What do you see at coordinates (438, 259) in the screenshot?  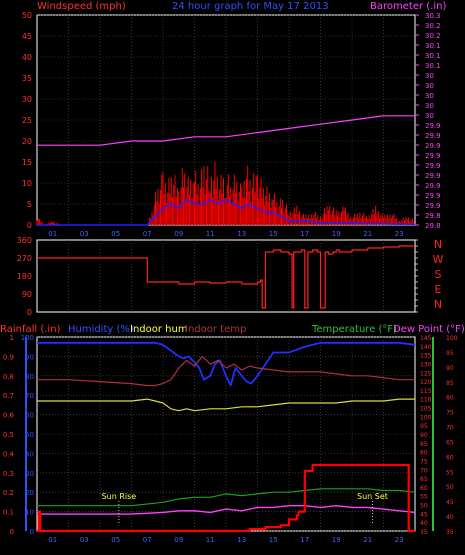 I see `compass-letter: W` at bounding box center [438, 259].